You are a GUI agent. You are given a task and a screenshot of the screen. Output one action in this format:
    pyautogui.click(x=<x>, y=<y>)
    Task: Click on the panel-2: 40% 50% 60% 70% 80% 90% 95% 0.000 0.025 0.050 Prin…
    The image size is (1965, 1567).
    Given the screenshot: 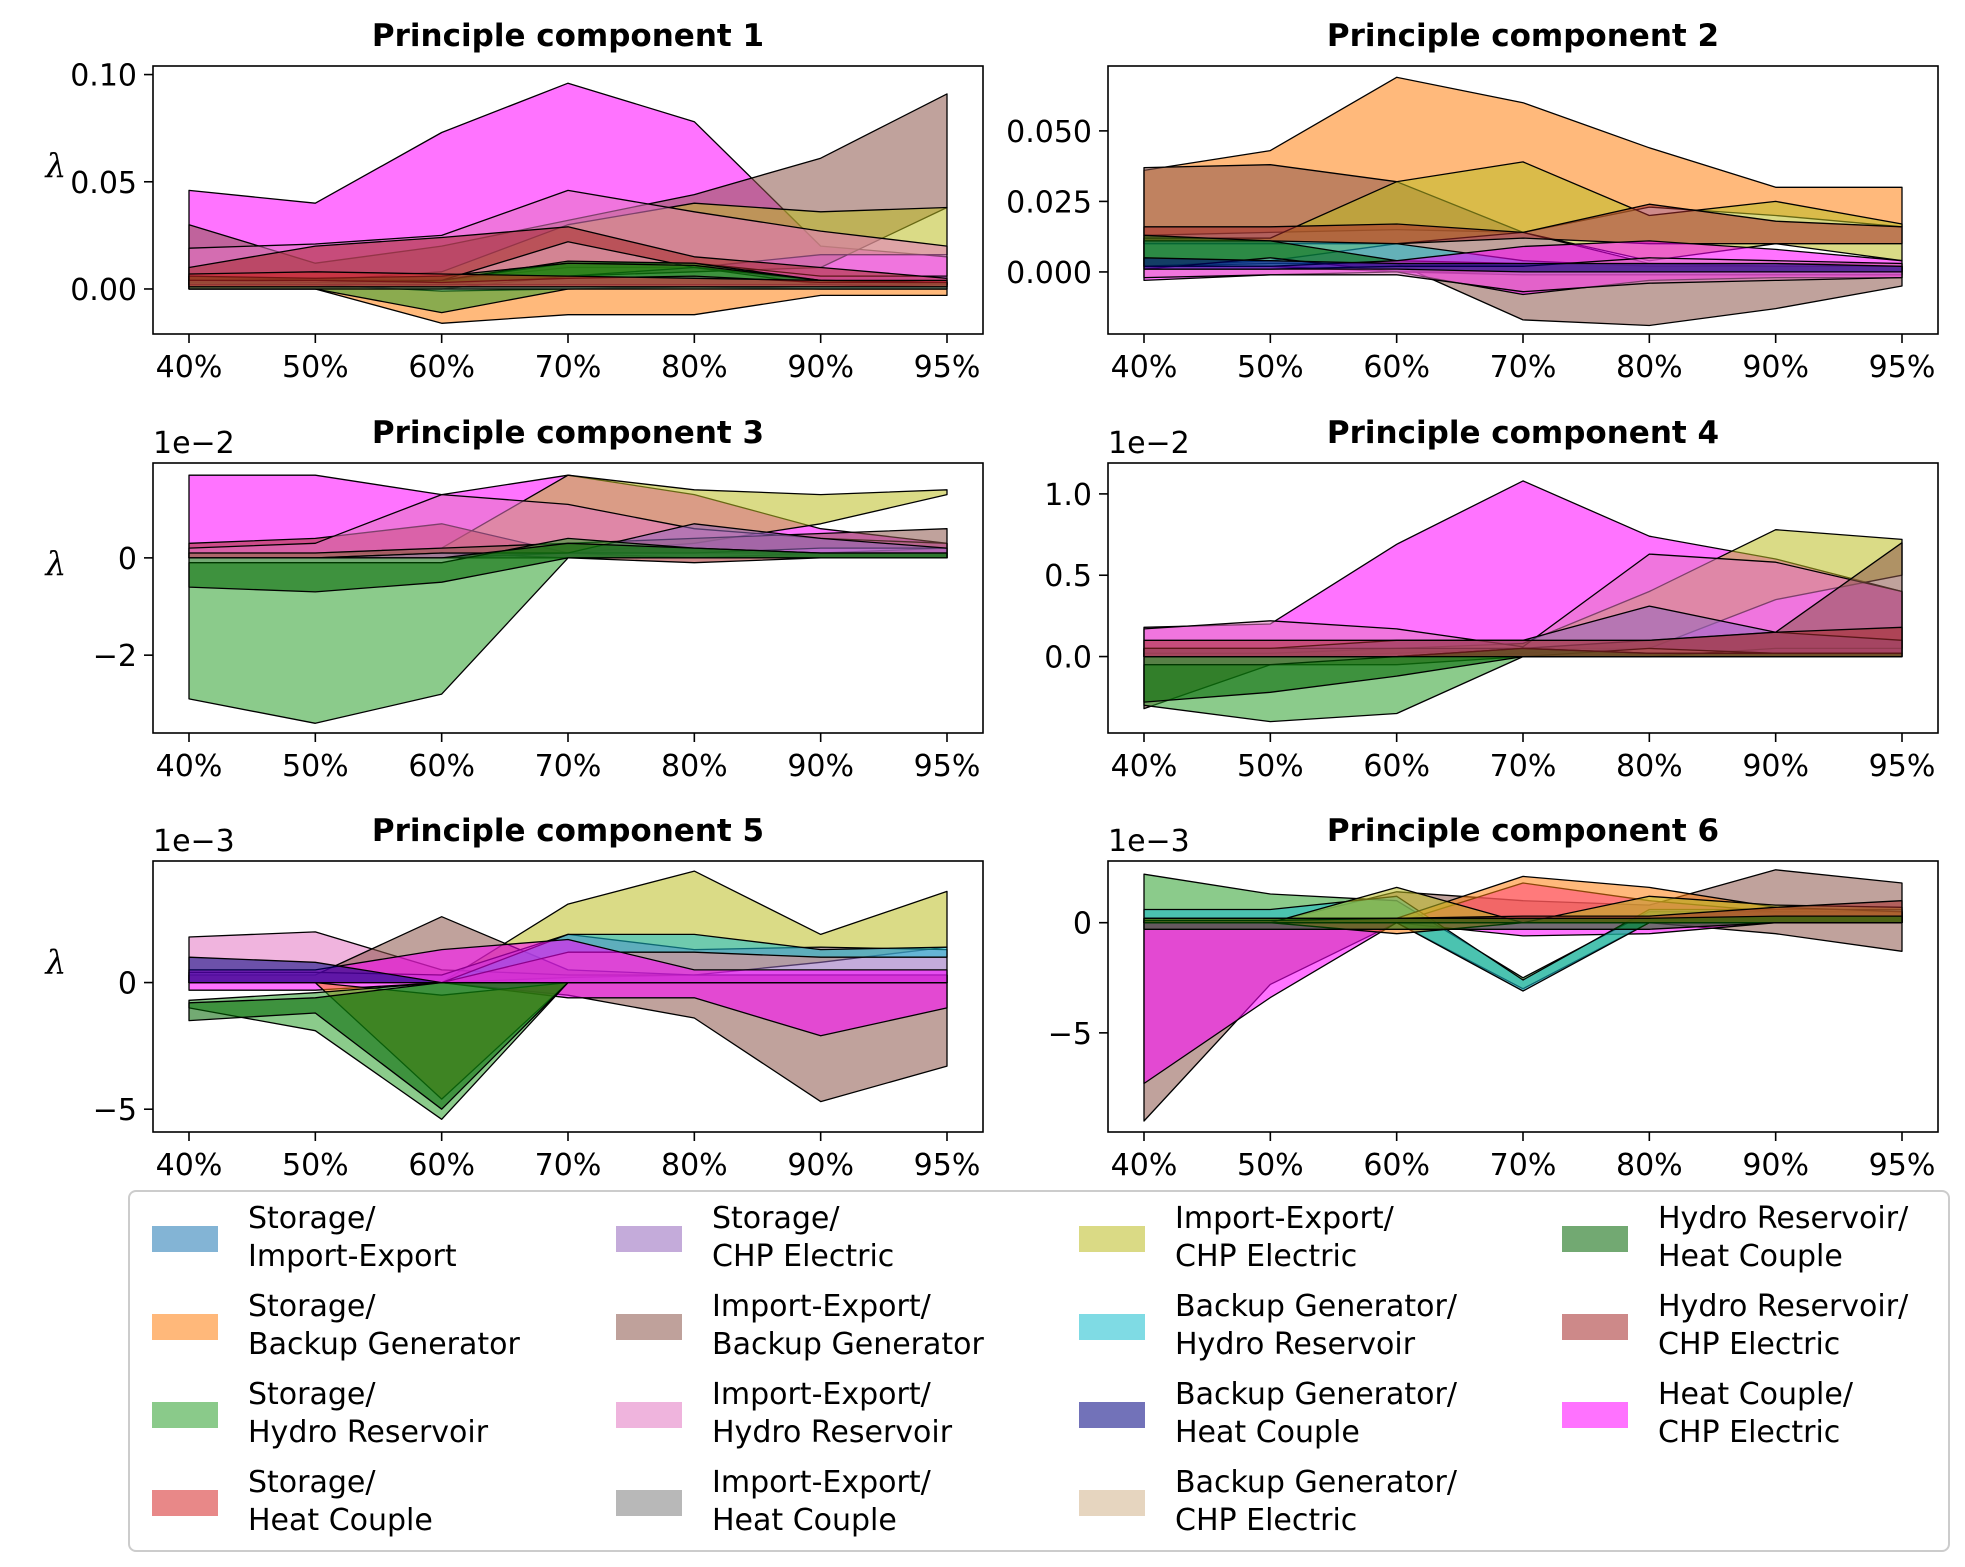 What is the action you would take?
    pyautogui.click(x=1472, y=201)
    